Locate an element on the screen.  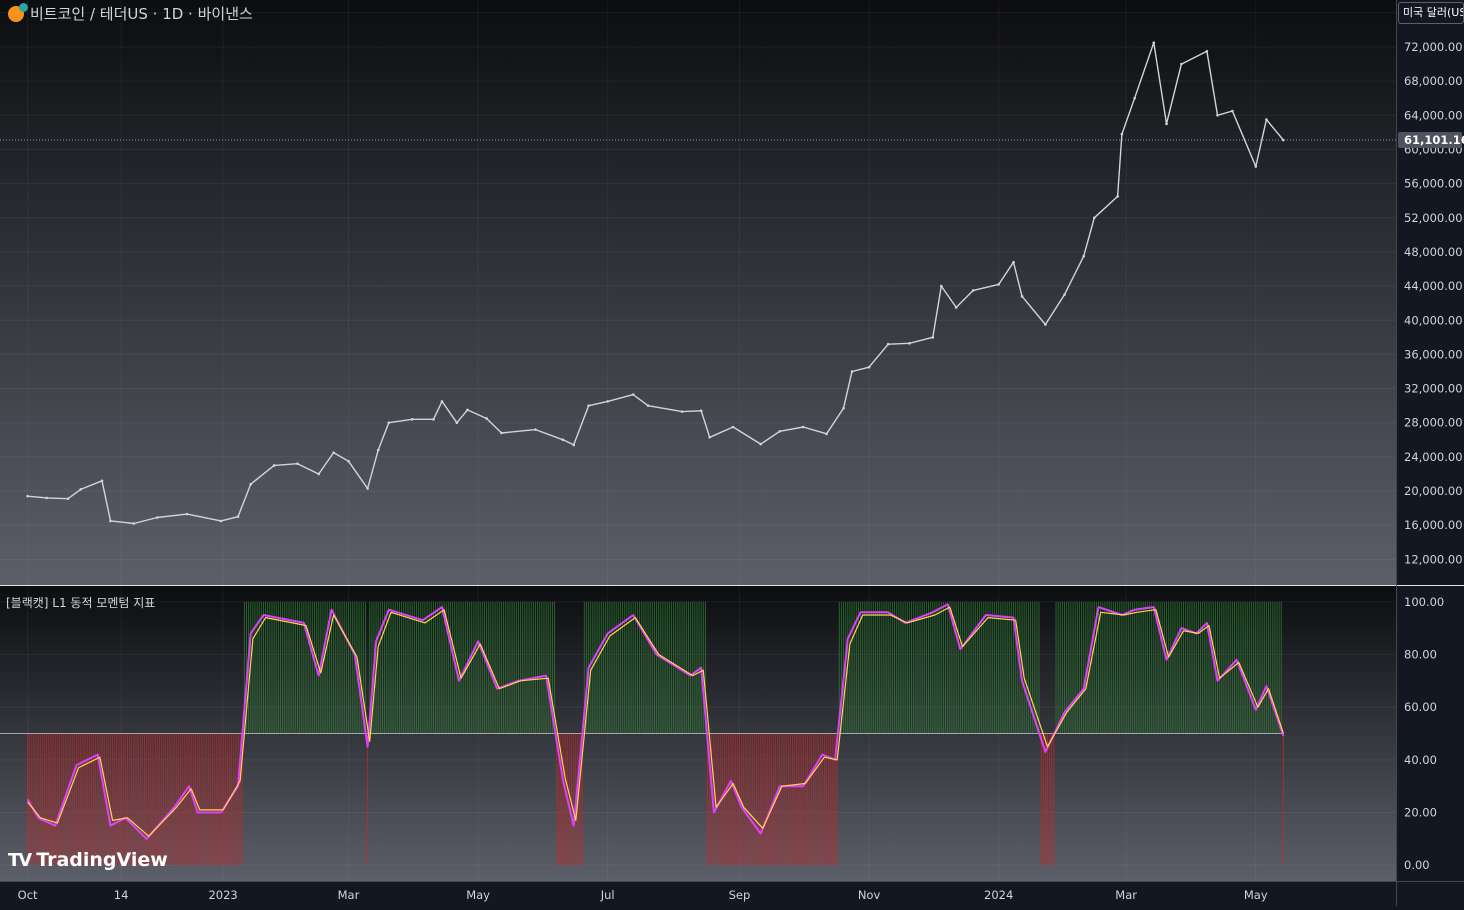
indicator-title: [블랙캣] L1 동적 모멘텀 지표 is located at coordinates (81, 603).